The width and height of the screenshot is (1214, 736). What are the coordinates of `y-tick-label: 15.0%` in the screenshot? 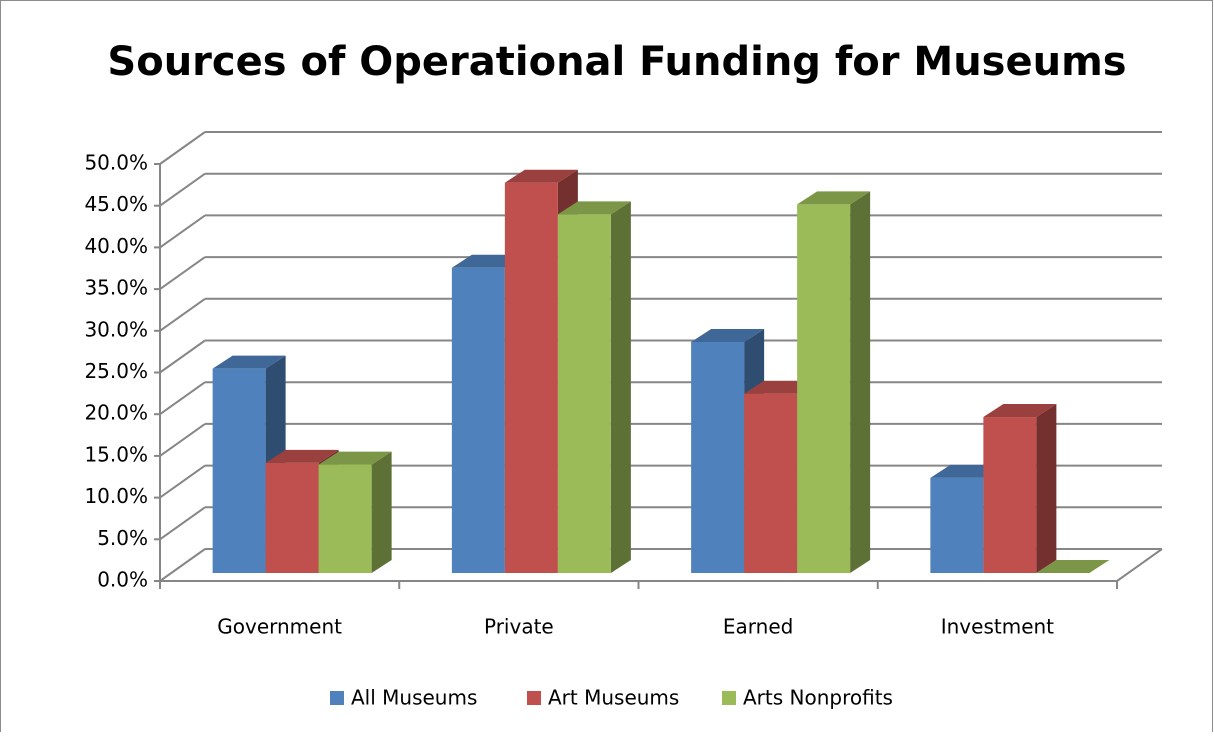 It's located at (116, 454).